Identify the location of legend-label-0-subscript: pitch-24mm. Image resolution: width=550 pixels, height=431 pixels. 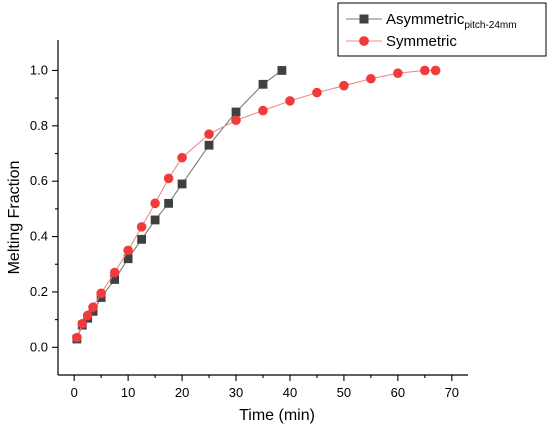
(490, 25).